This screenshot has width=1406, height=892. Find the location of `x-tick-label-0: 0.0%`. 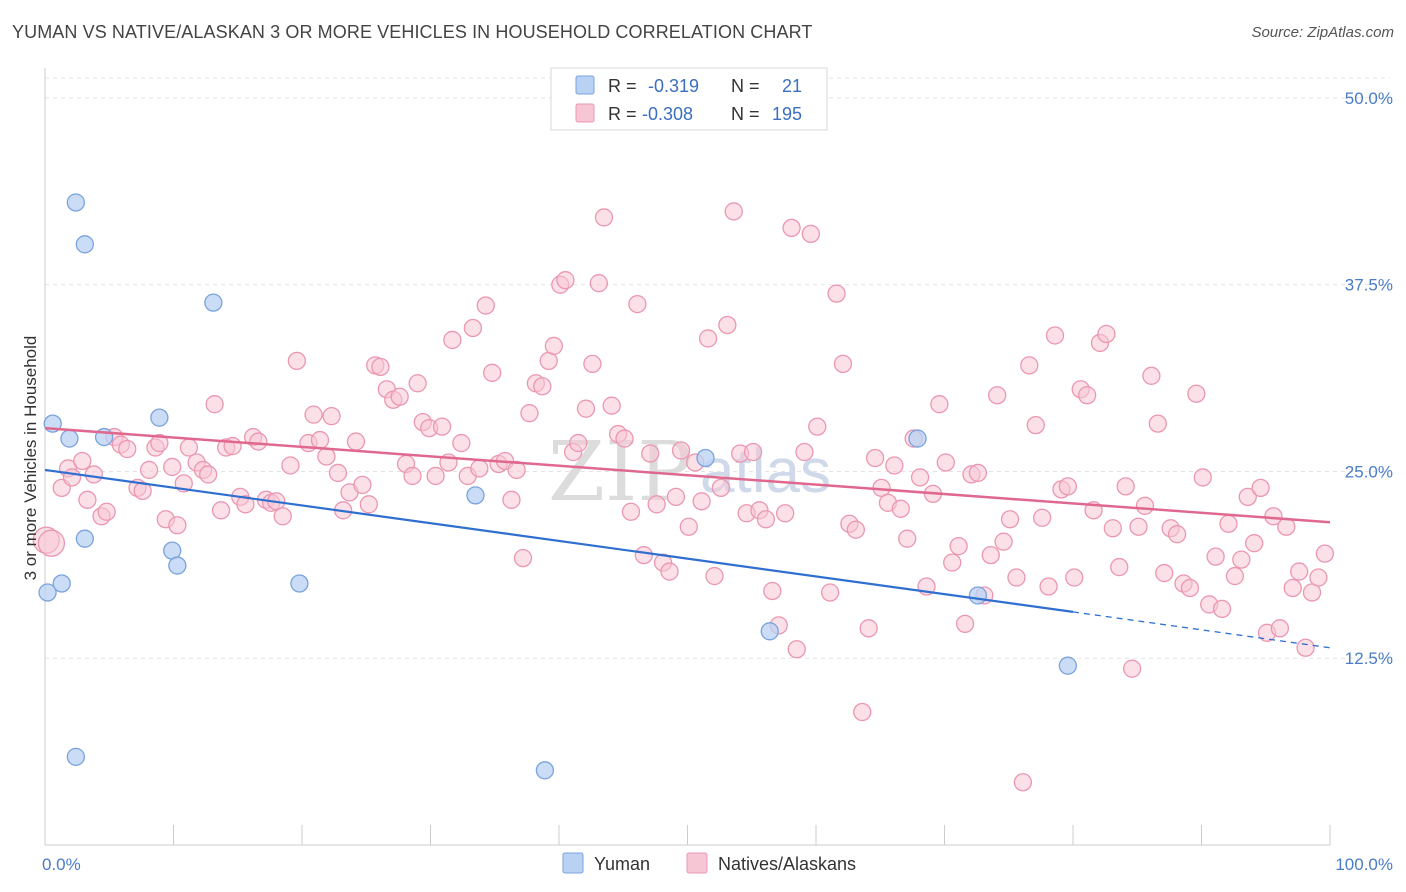

x-tick-label-0: 0.0% is located at coordinates (61, 864).